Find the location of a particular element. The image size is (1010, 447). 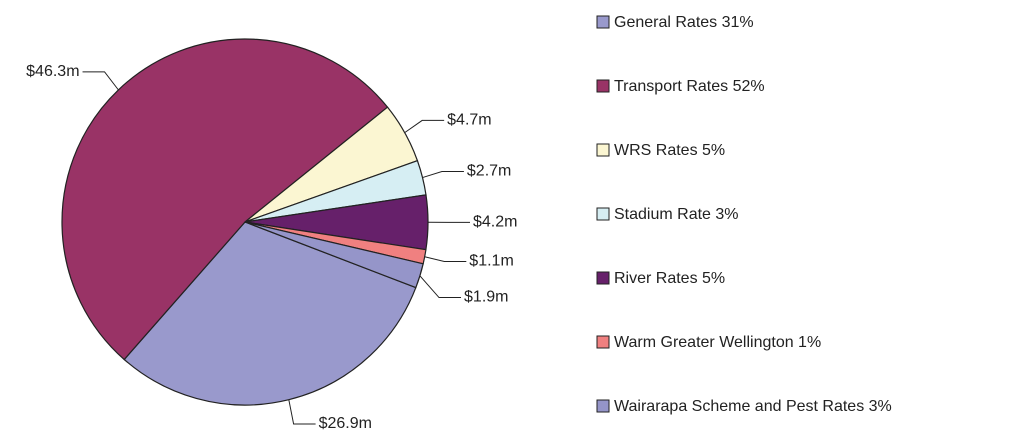

data-label: $26.9m is located at coordinates (345, 423).